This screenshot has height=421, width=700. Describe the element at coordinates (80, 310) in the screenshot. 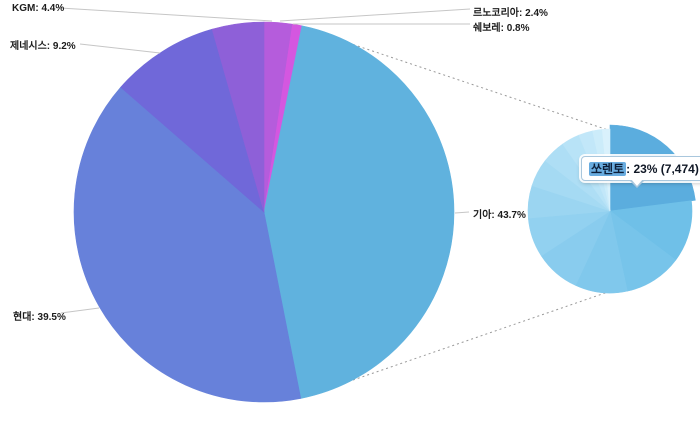

I see `leader-line-hyundai` at that location.